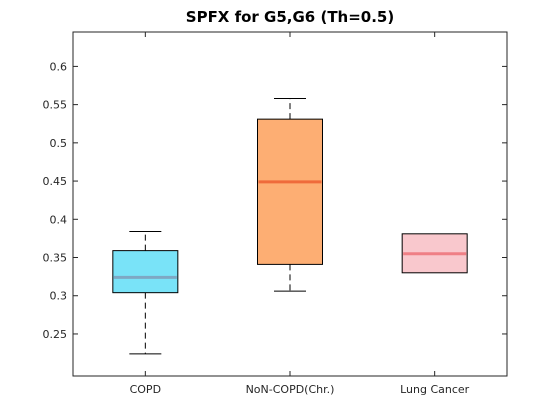 This screenshot has width=560, height=420. I want to click on box-non-copd-chr, so click(290, 191).